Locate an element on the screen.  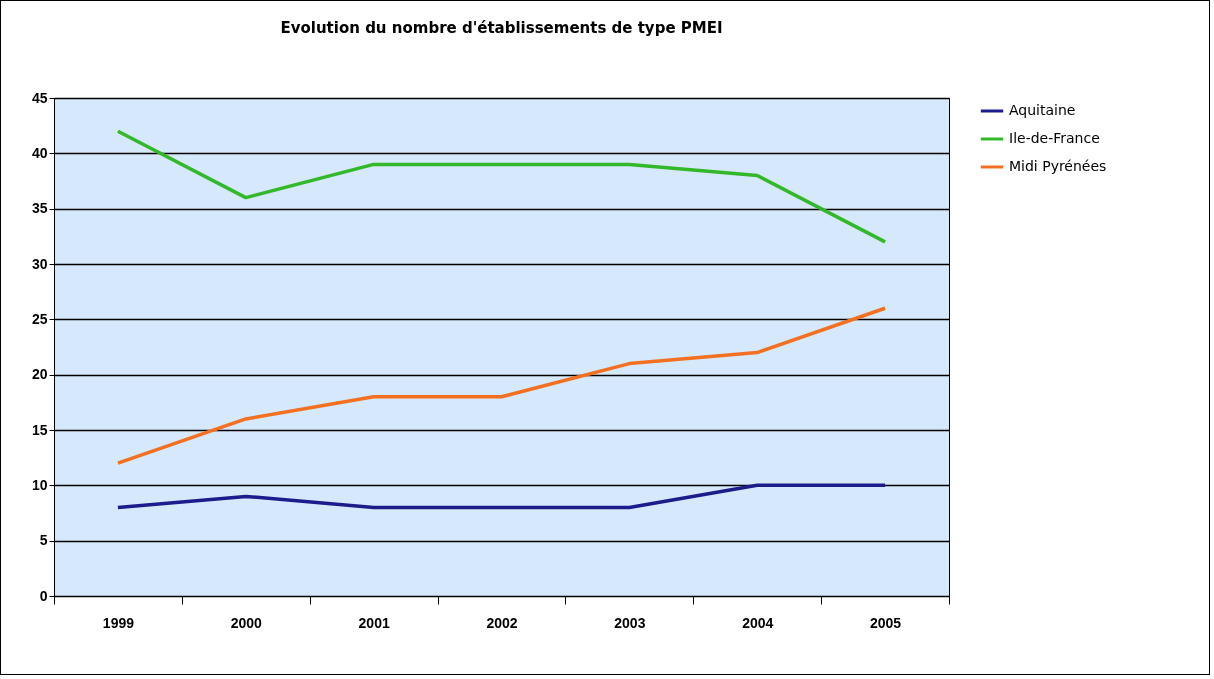
x-tick-label: 2000 is located at coordinates (246, 622).